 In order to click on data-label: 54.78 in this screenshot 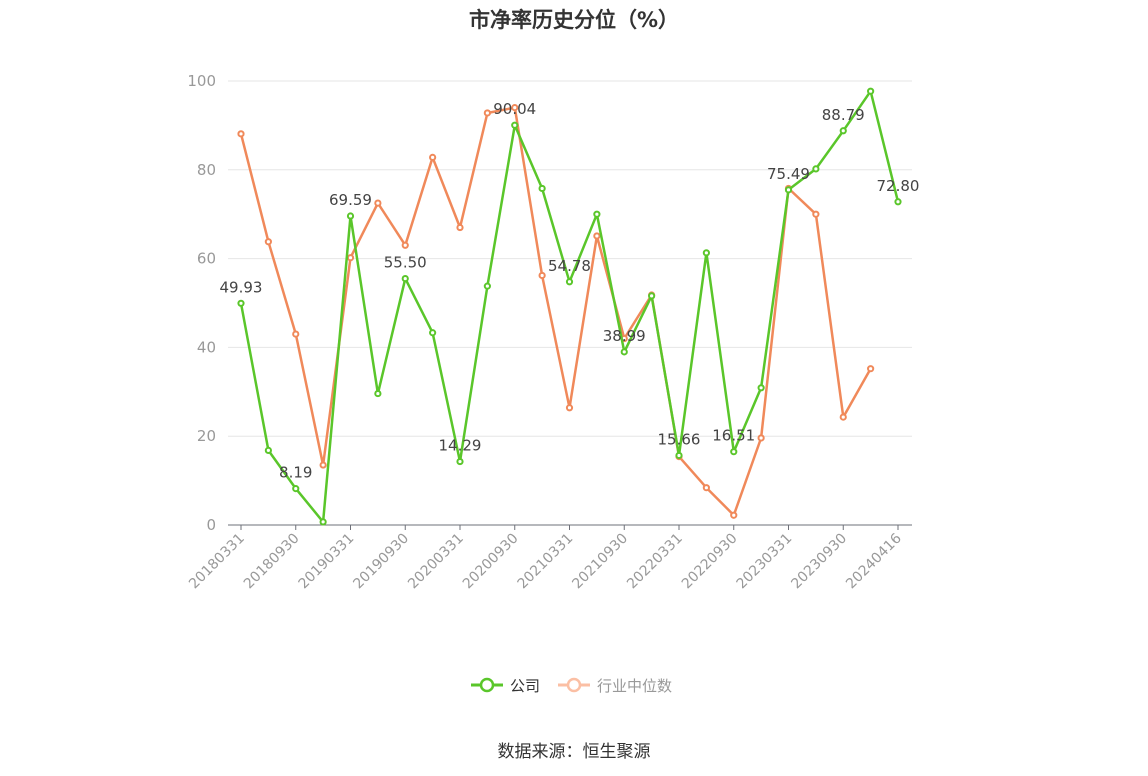, I will do `click(569, 266)`.